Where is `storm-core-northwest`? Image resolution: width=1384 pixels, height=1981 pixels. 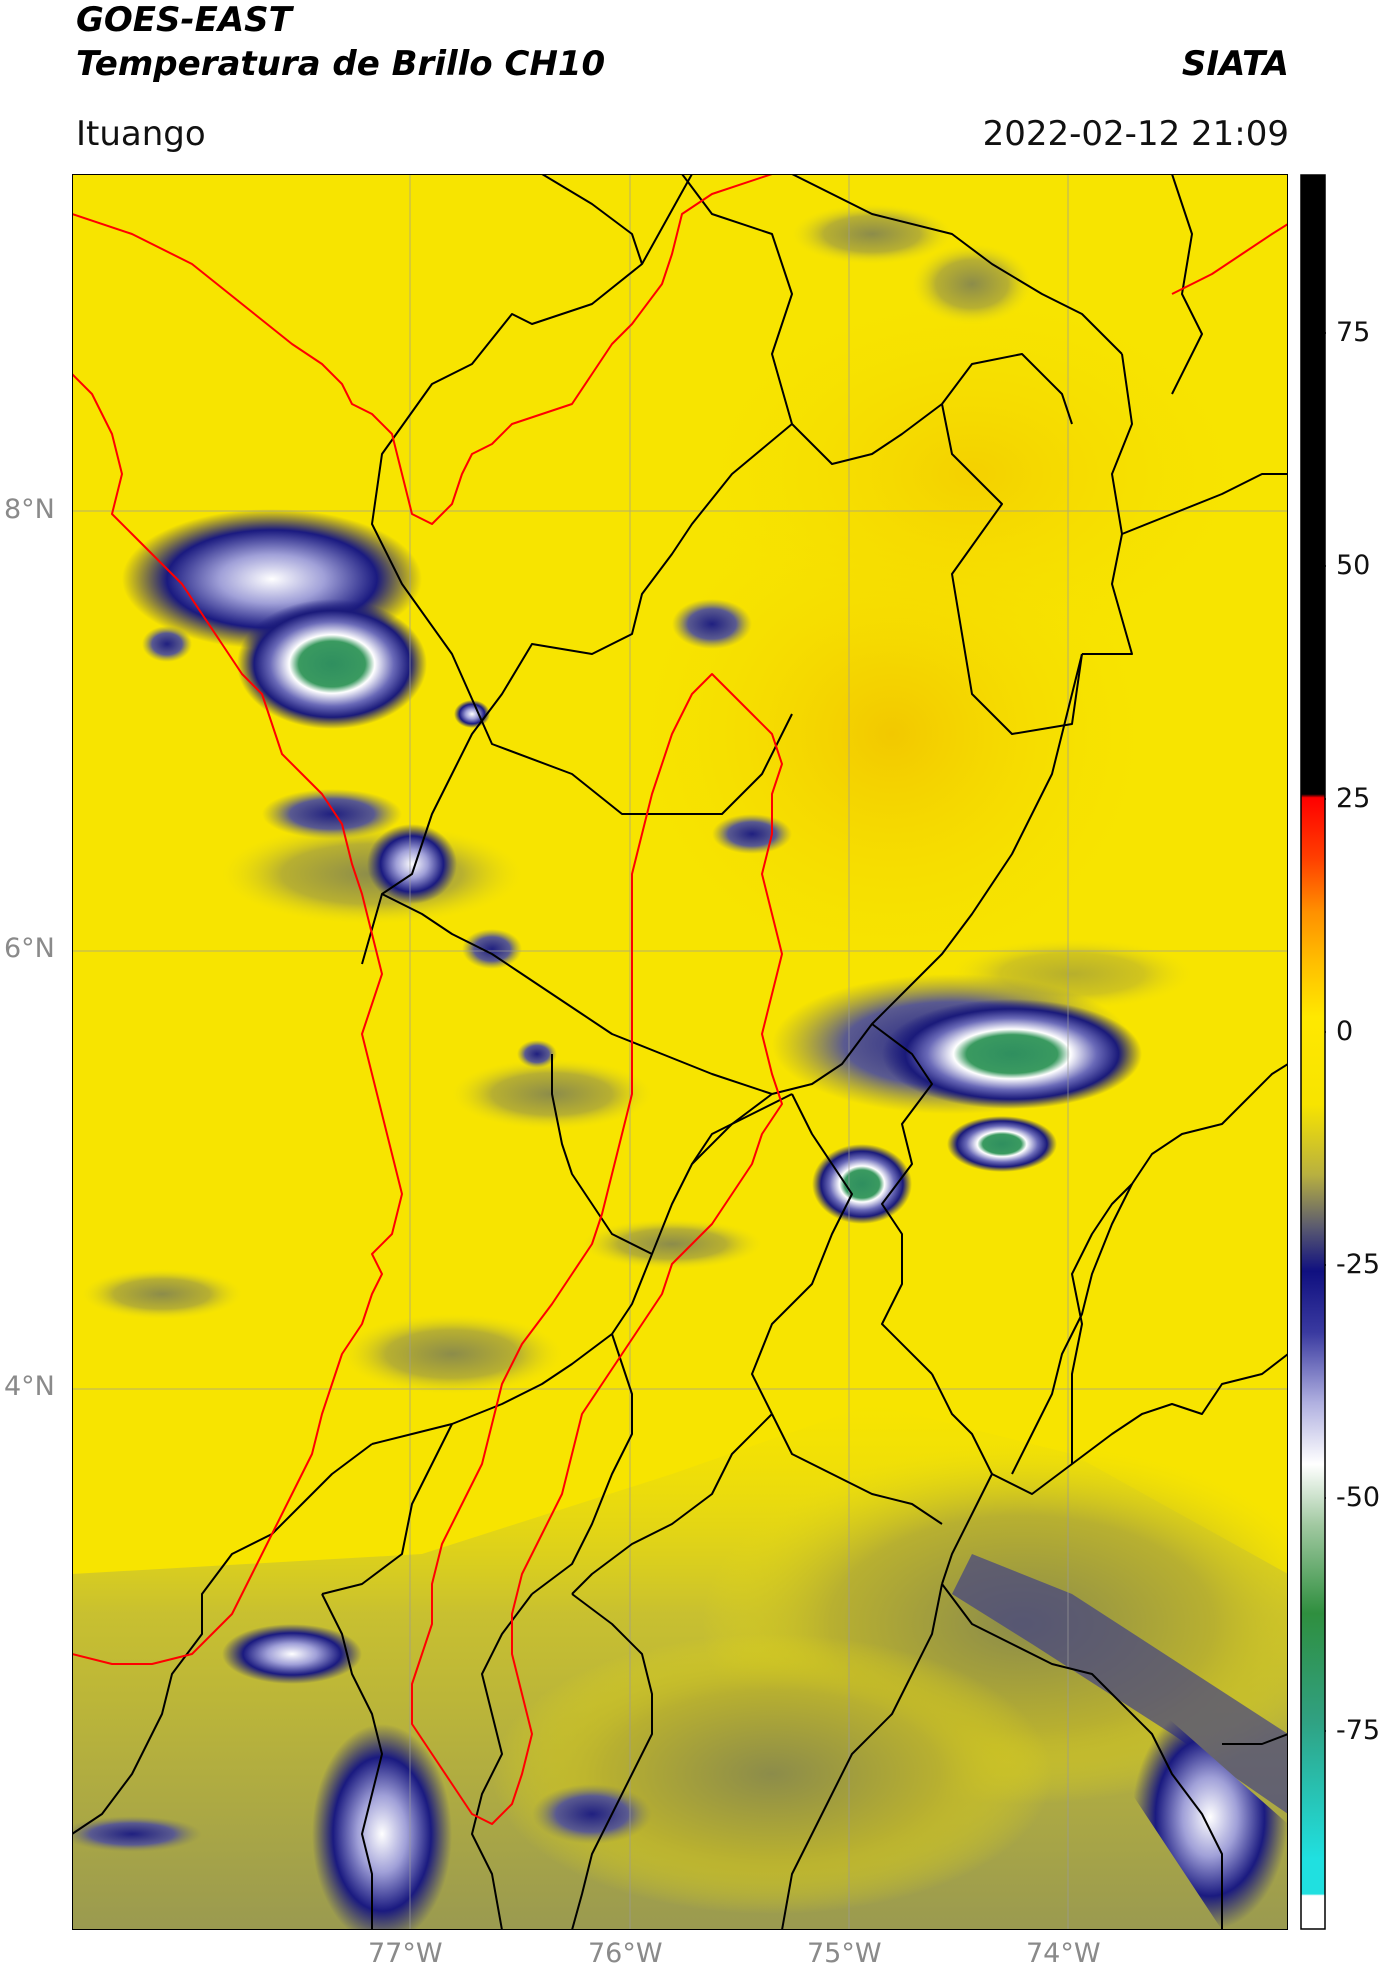 storm-core-northwest is located at coordinates (332, 664).